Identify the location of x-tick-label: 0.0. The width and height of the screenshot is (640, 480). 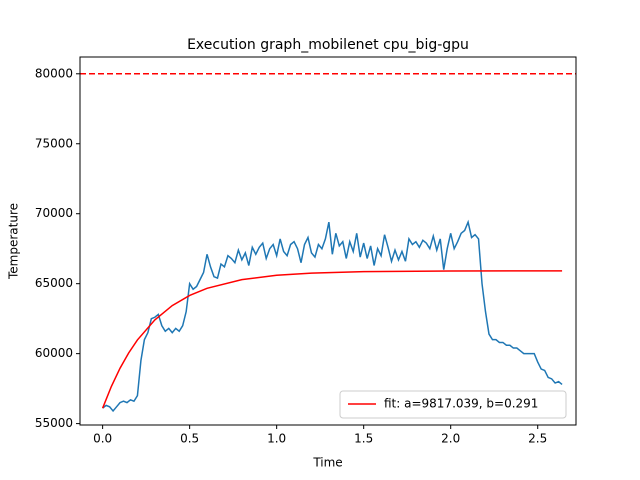
(102, 439).